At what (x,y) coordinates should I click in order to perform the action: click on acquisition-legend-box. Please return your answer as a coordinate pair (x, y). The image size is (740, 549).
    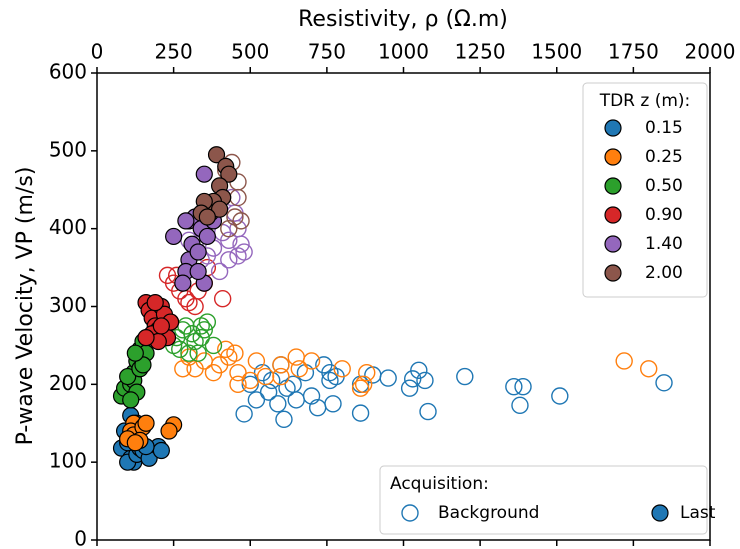
    Looking at the image, I should click on (543, 500).